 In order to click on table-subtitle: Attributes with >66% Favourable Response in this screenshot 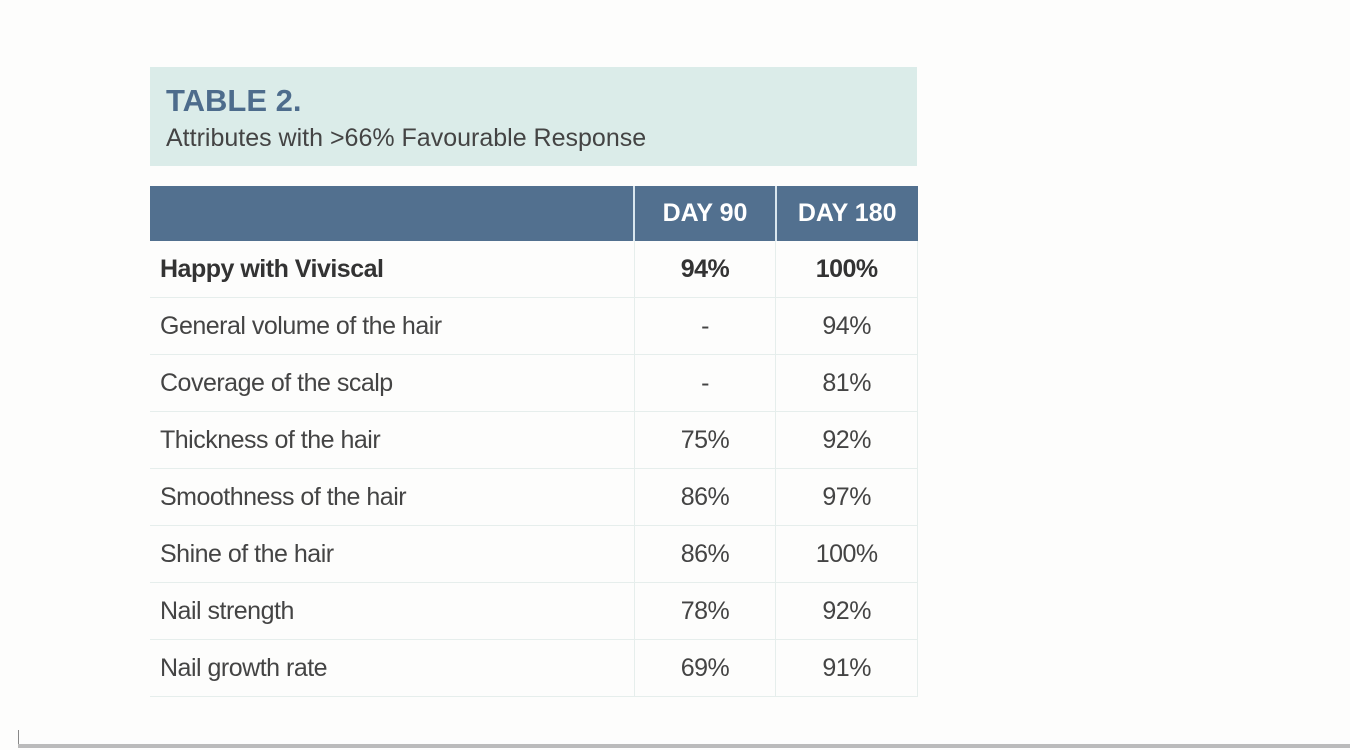, I will do `click(406, 138)`.